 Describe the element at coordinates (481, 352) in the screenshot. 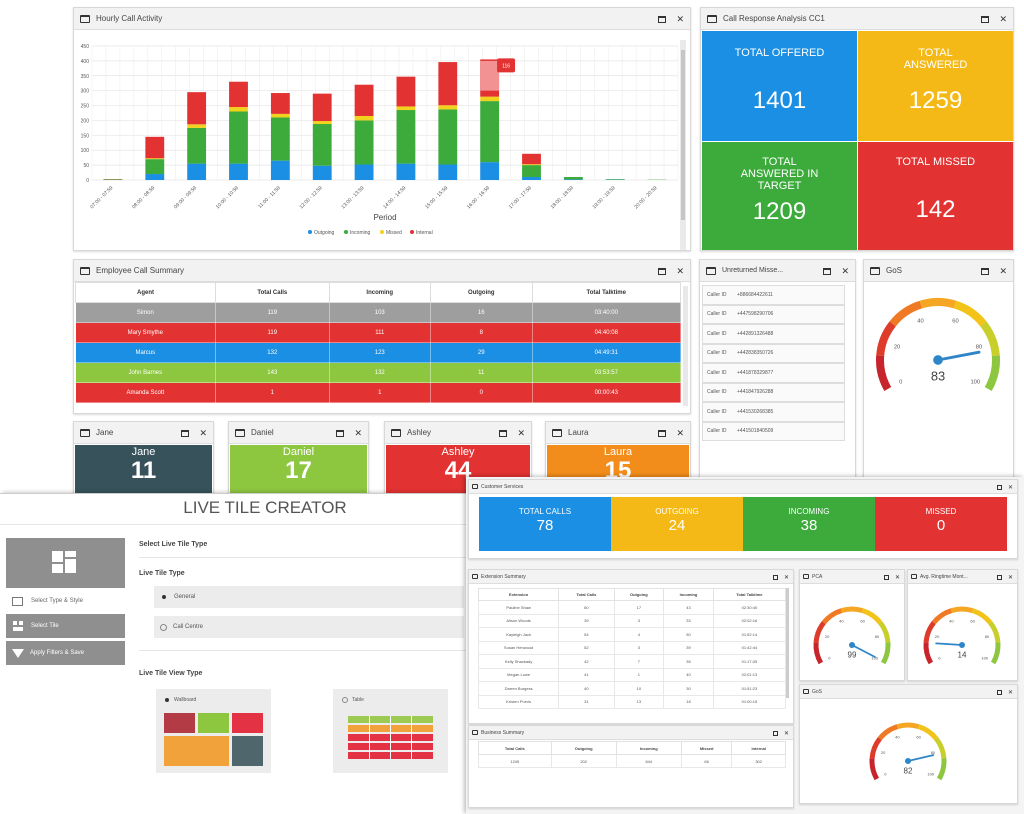

I see `table-cell: 29` at that location.